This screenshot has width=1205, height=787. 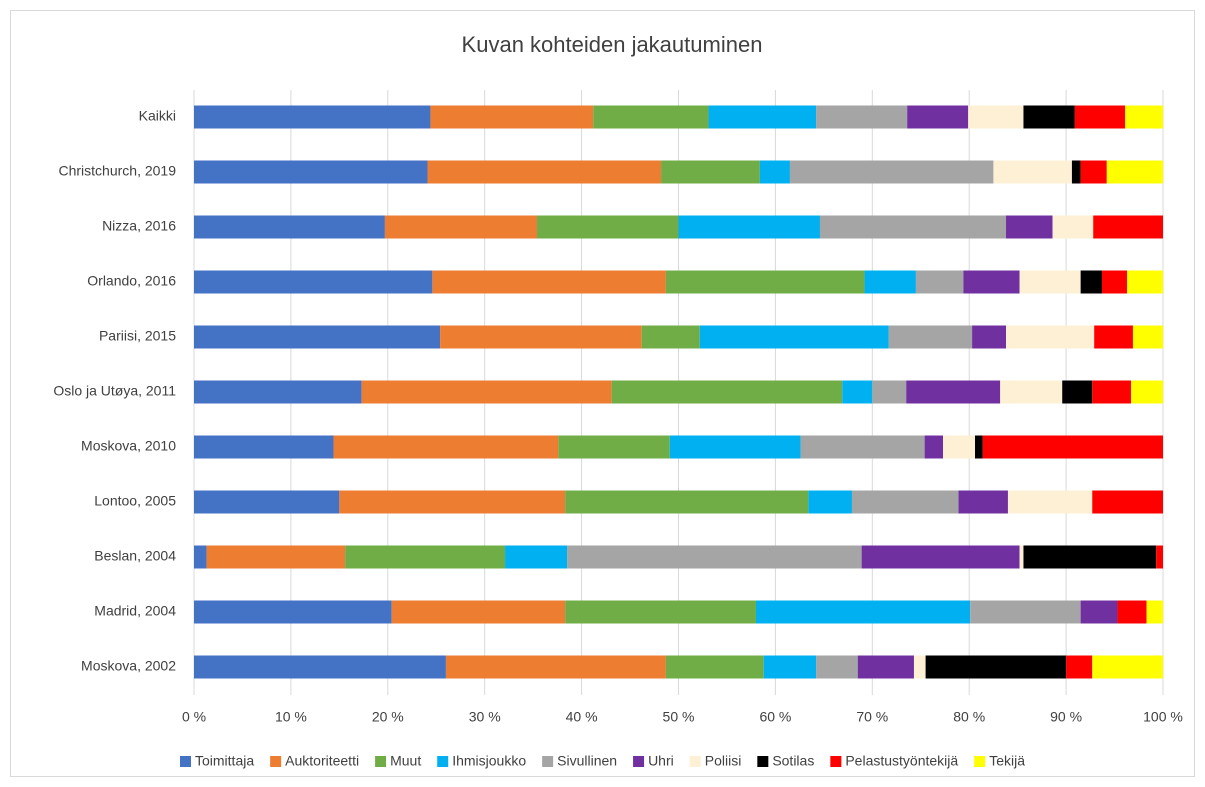 I want to click on chart-title: Kuvan kohteiden jakautuminen, so click(x=612, y=44).